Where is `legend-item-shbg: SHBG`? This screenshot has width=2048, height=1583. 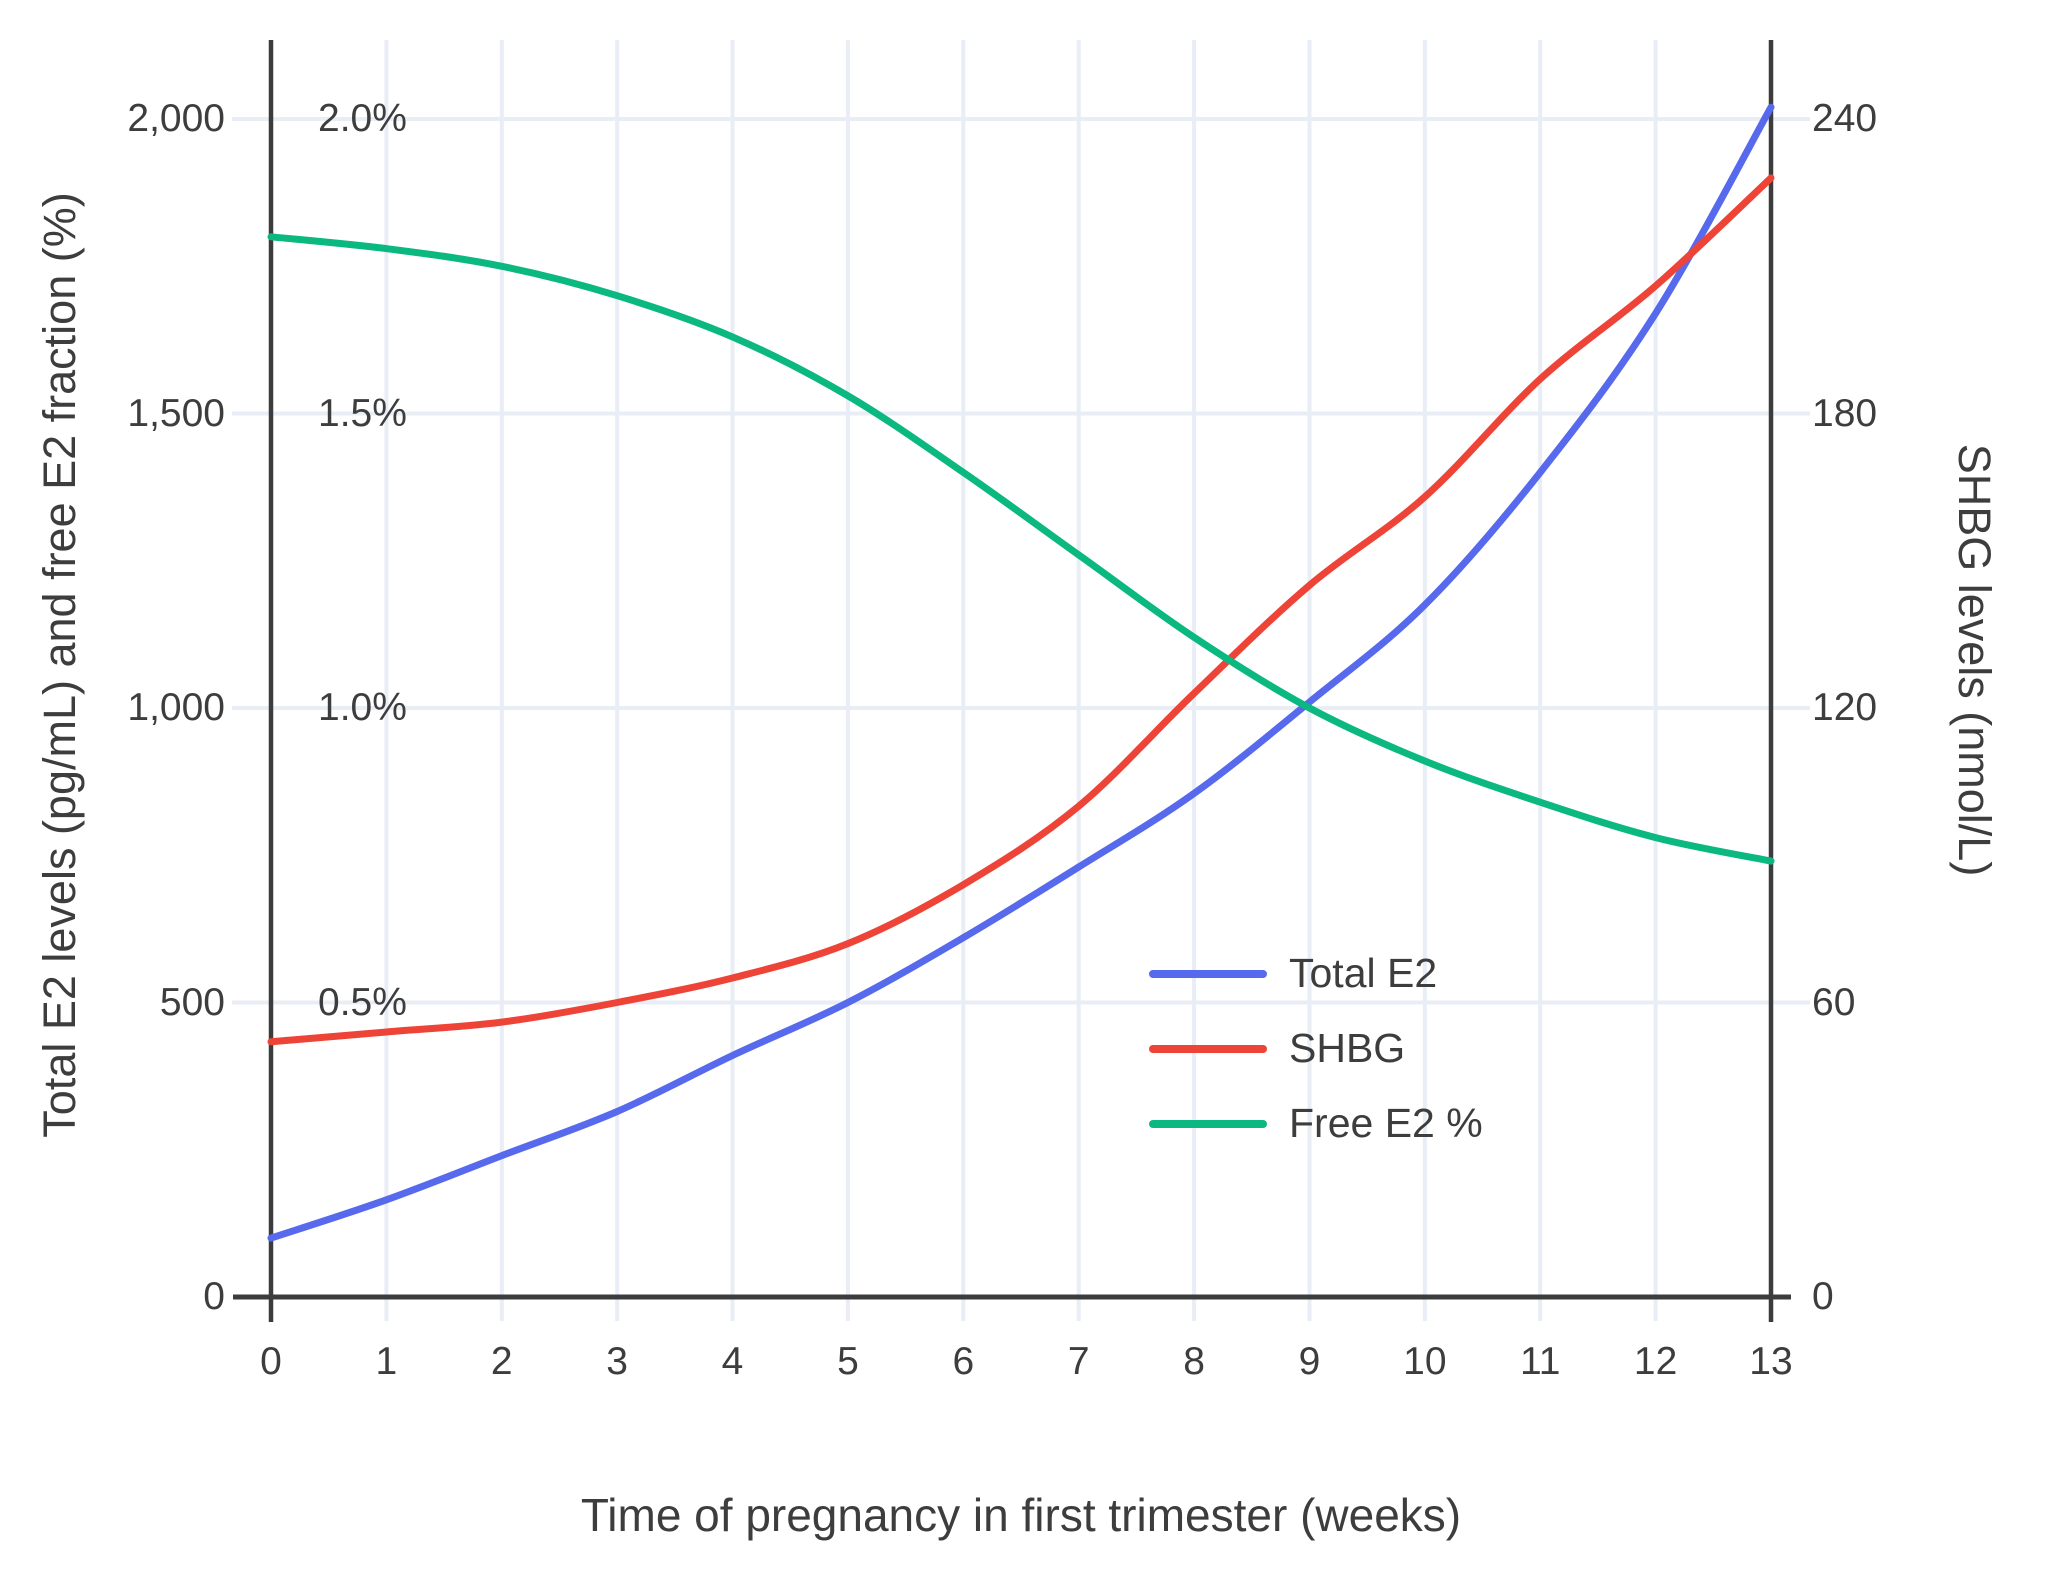
legend-item-shbg: SHBG is located at coordinates (1316, 1048).